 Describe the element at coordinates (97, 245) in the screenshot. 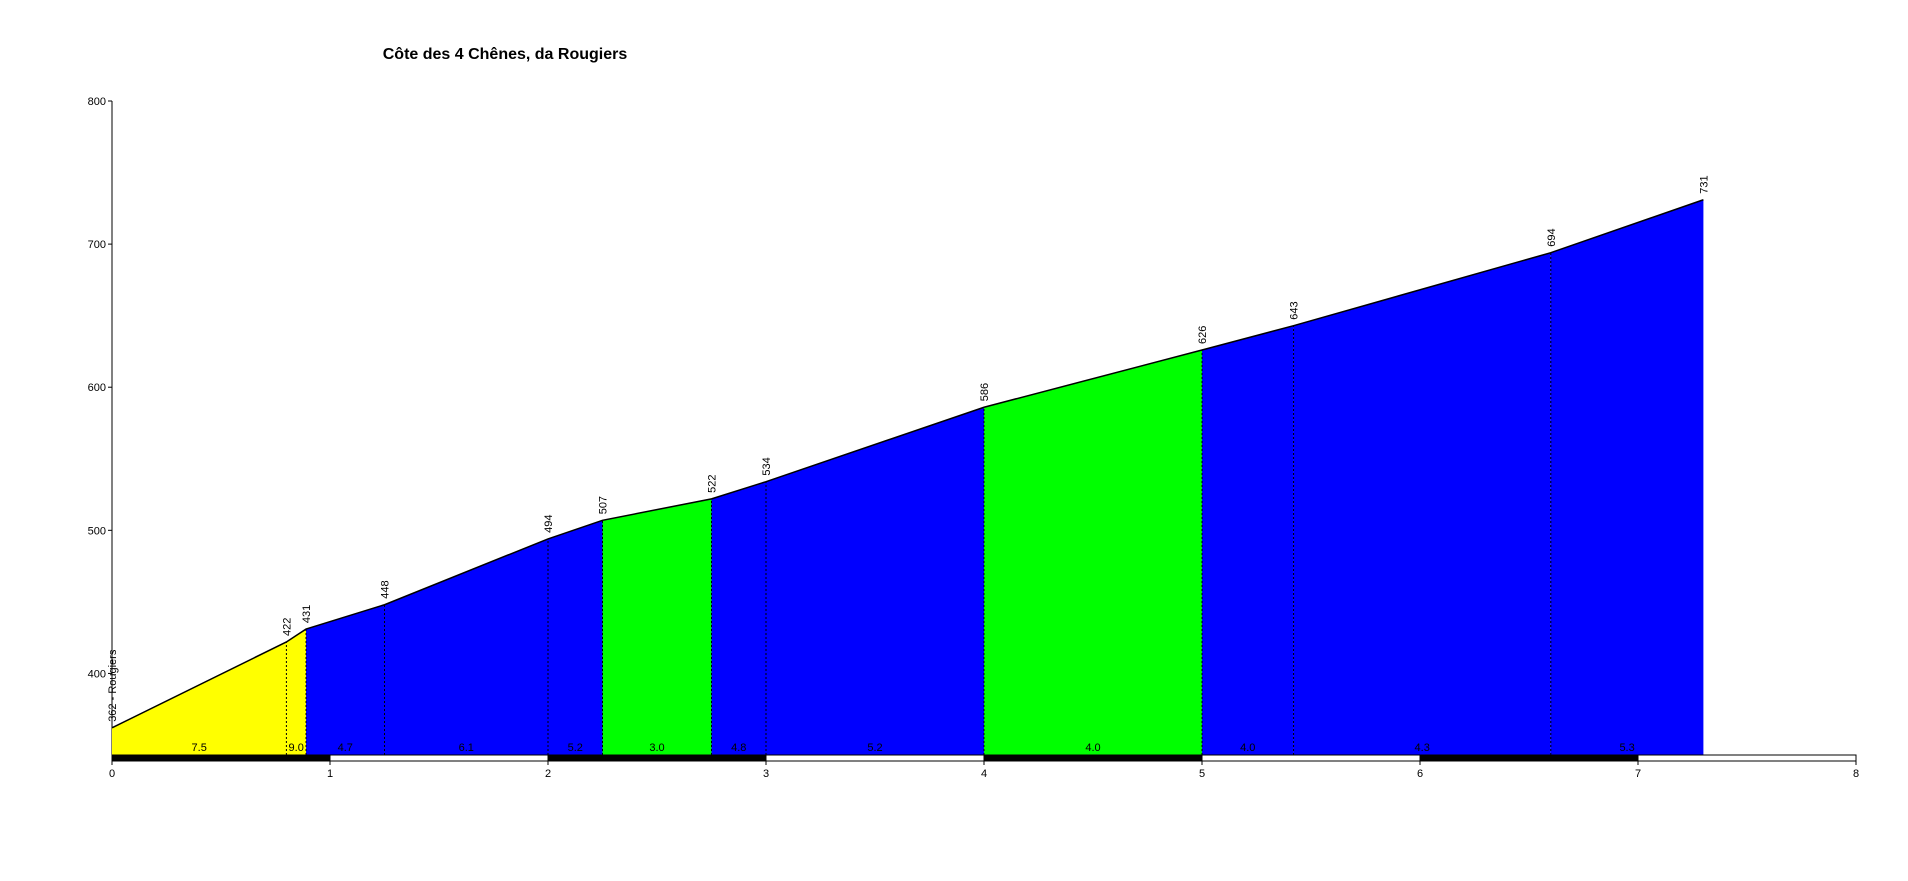

I see `y-tick-label: 700` at that location.